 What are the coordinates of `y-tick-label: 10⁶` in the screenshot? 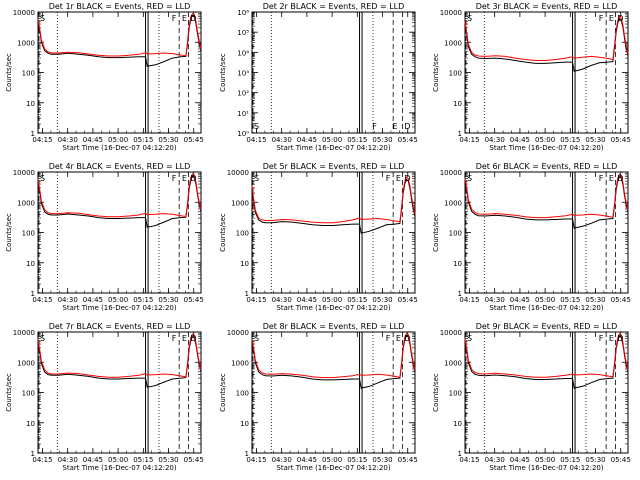 It's located at (243, 13).